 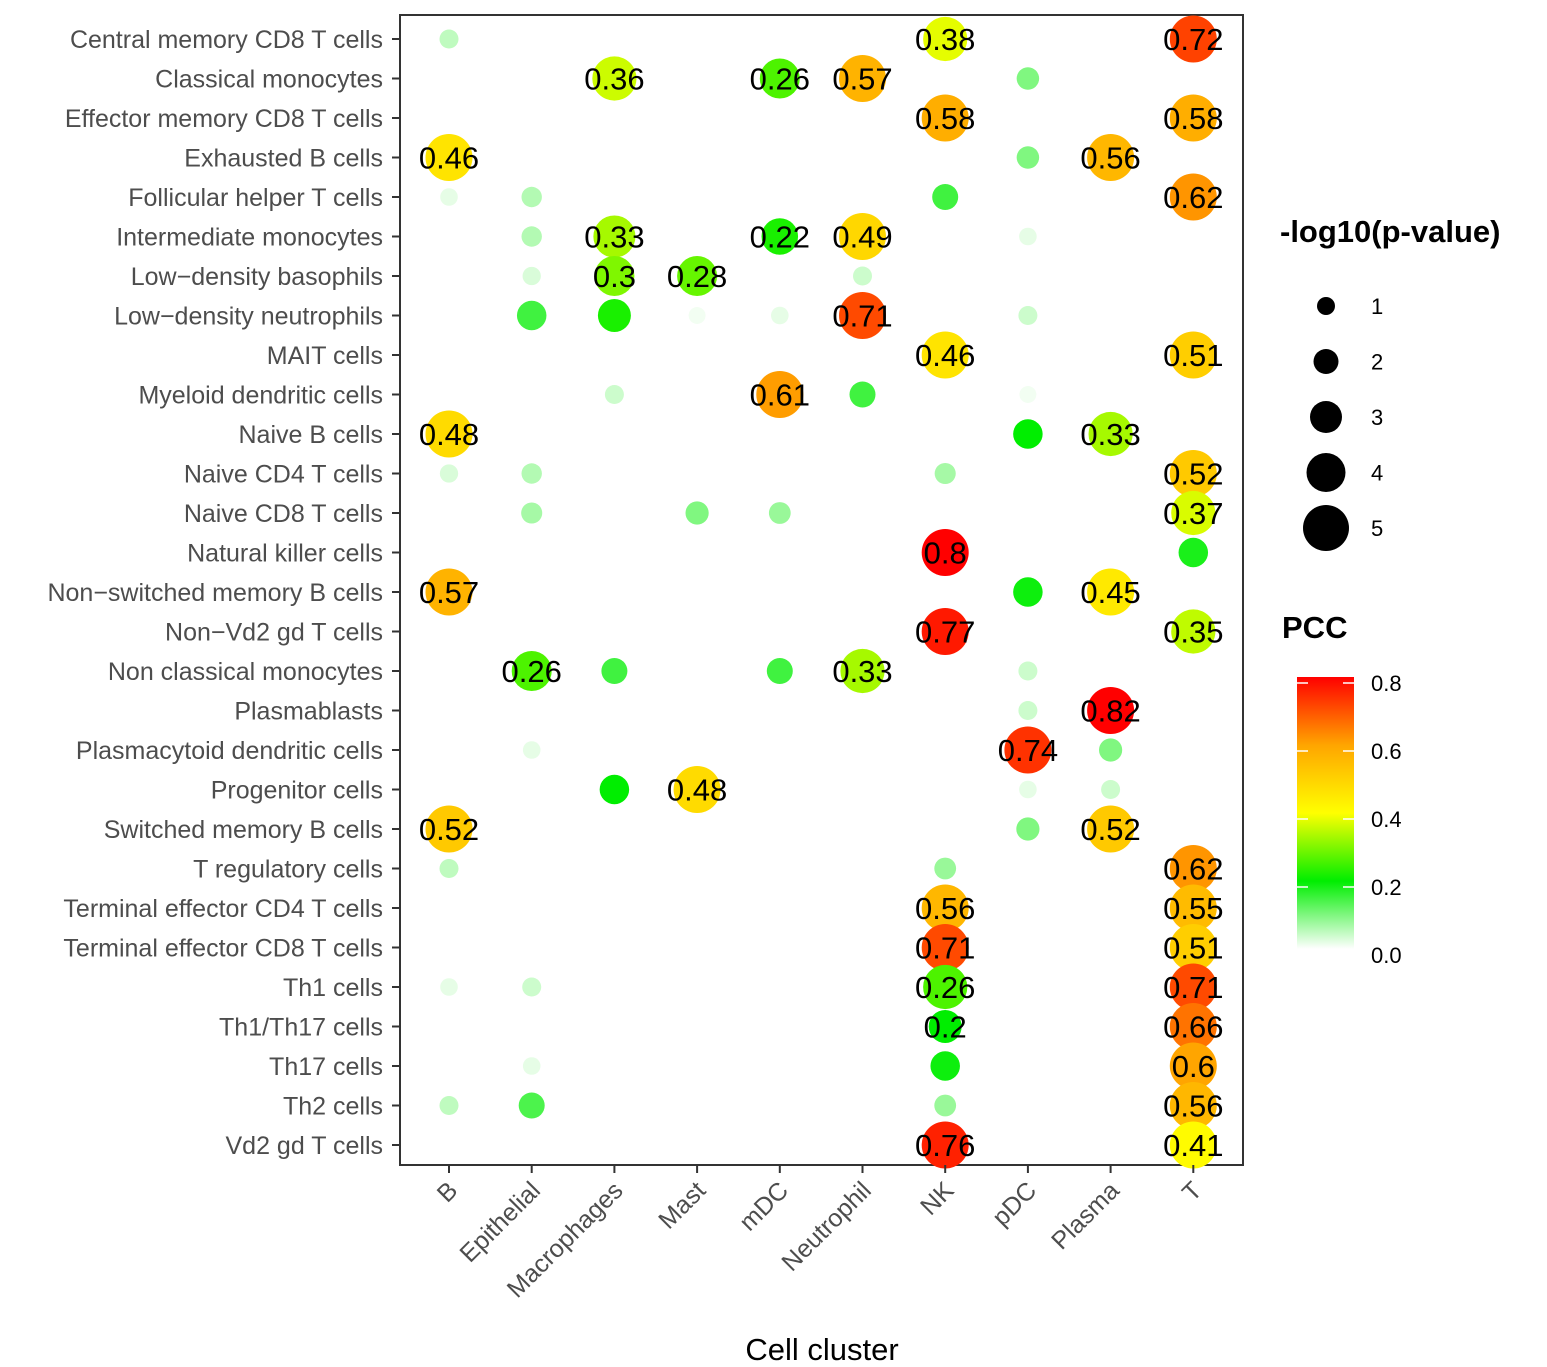 I want to click on point-t-naive-cd4-t-cells, so click(x=1193, y=473).